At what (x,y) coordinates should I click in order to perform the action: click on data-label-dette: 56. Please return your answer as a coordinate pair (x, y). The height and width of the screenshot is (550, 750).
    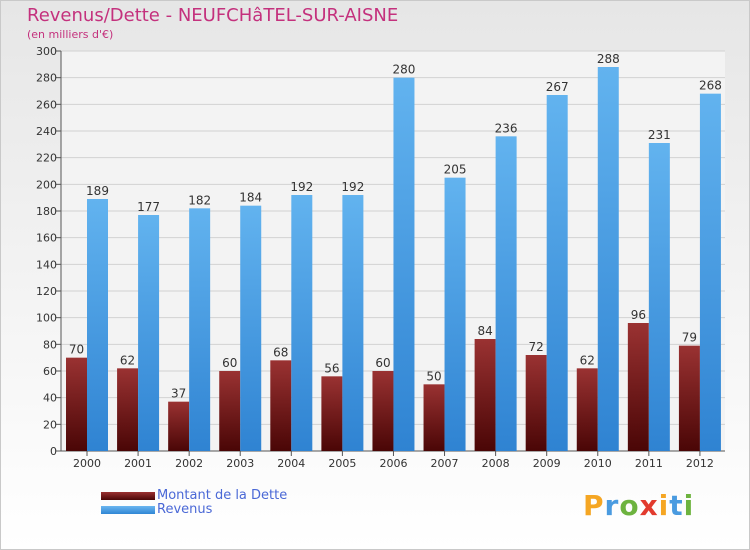
    Looking at the image, I should click on (331, 368).